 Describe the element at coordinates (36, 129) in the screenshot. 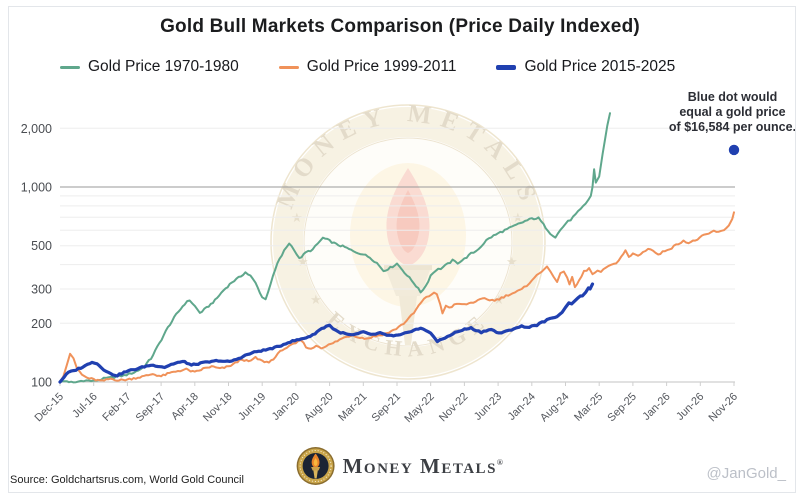

I see `y-axis-tick-label: 2,000` at that location.